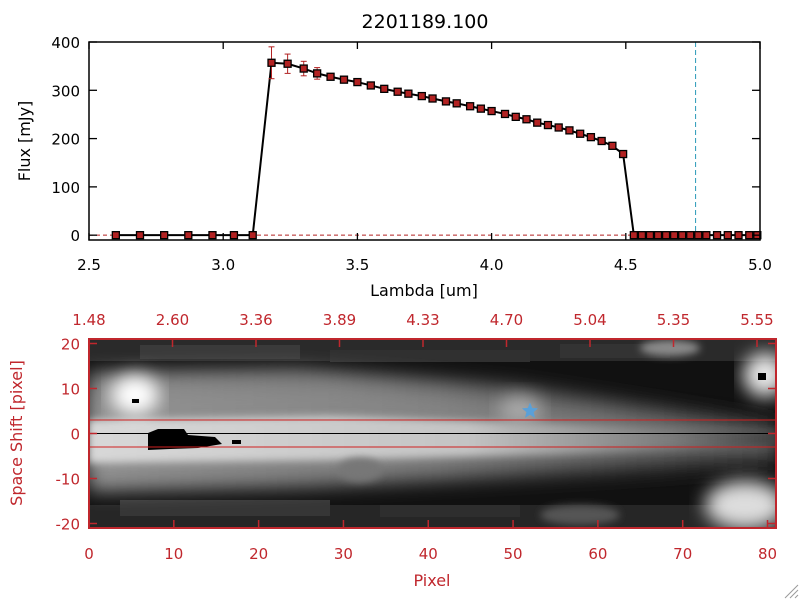 This screenshot has height=600, width=800. Describe the element at coordinates (223, 265) in the screenshot. I see `x-tick-label: 3.0` at that location.